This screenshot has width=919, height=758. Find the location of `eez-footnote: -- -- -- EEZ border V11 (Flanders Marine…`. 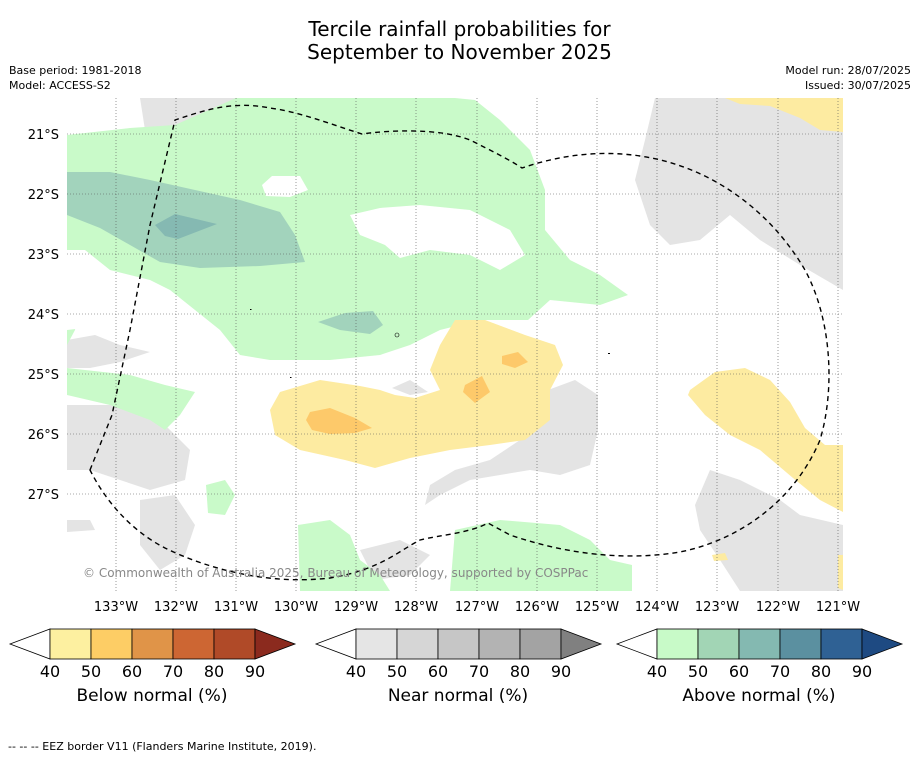

eez-footnote: -- -- -- EEZ border V11 (Flanders Marine… is located at coordinates (162, 746).